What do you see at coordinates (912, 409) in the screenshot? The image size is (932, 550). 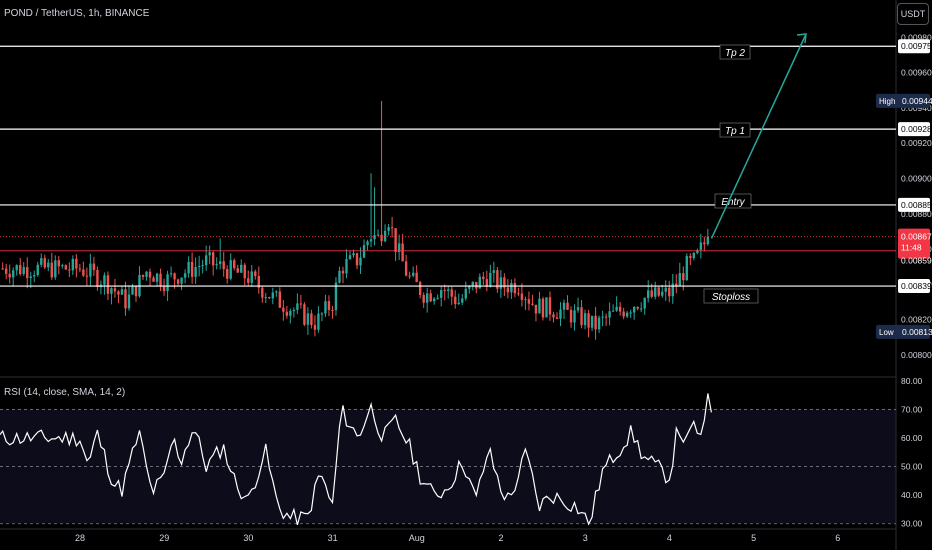 I see `rsi-tick-label: 70.00` at bounding box center [912, 409].